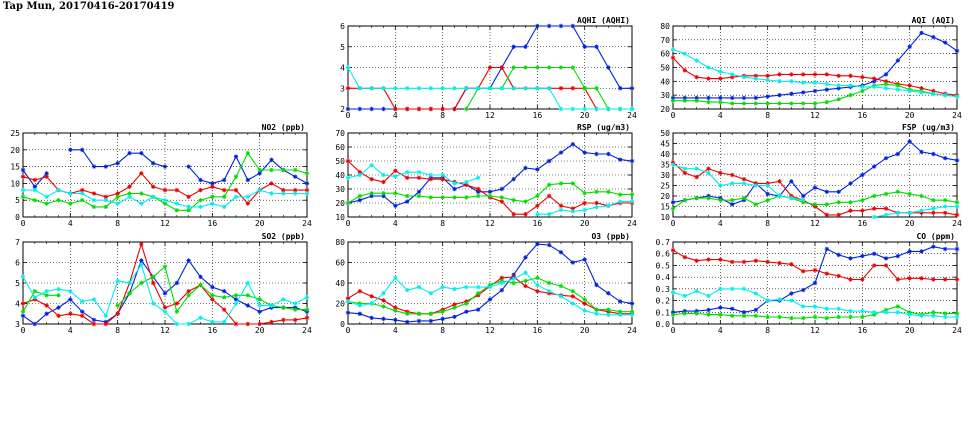  What do you see at coordinates (17, 304) in the screenshot?
I see `y-tick-label: 4` at bounding box center [17, 304].